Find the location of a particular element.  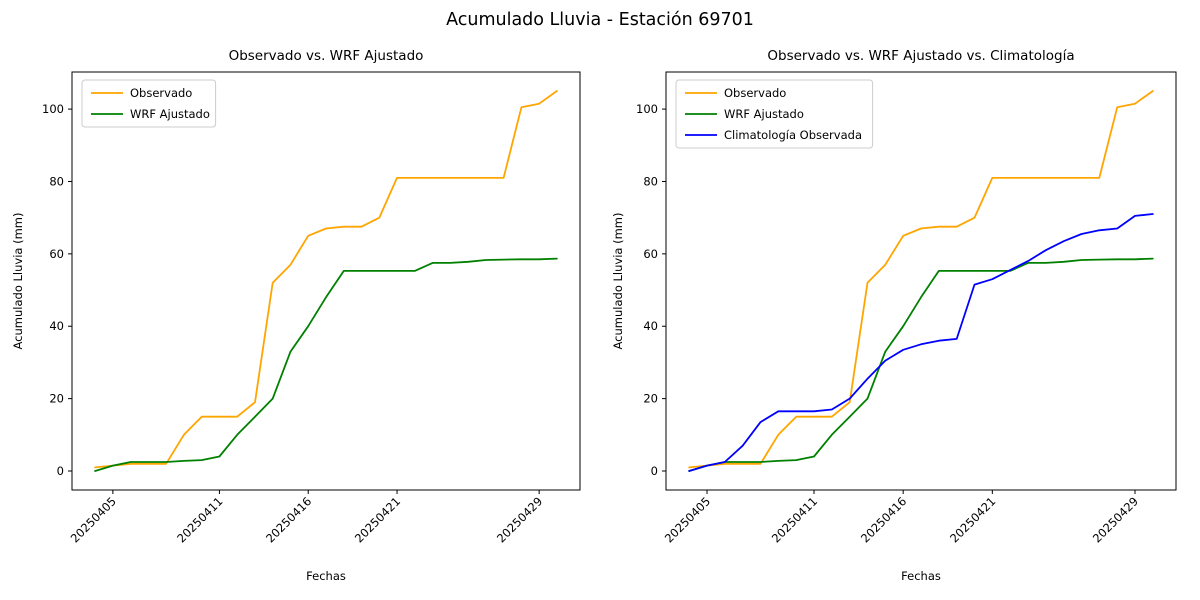

svg-text: Climatología Observada is located at coordinates (793, 135).